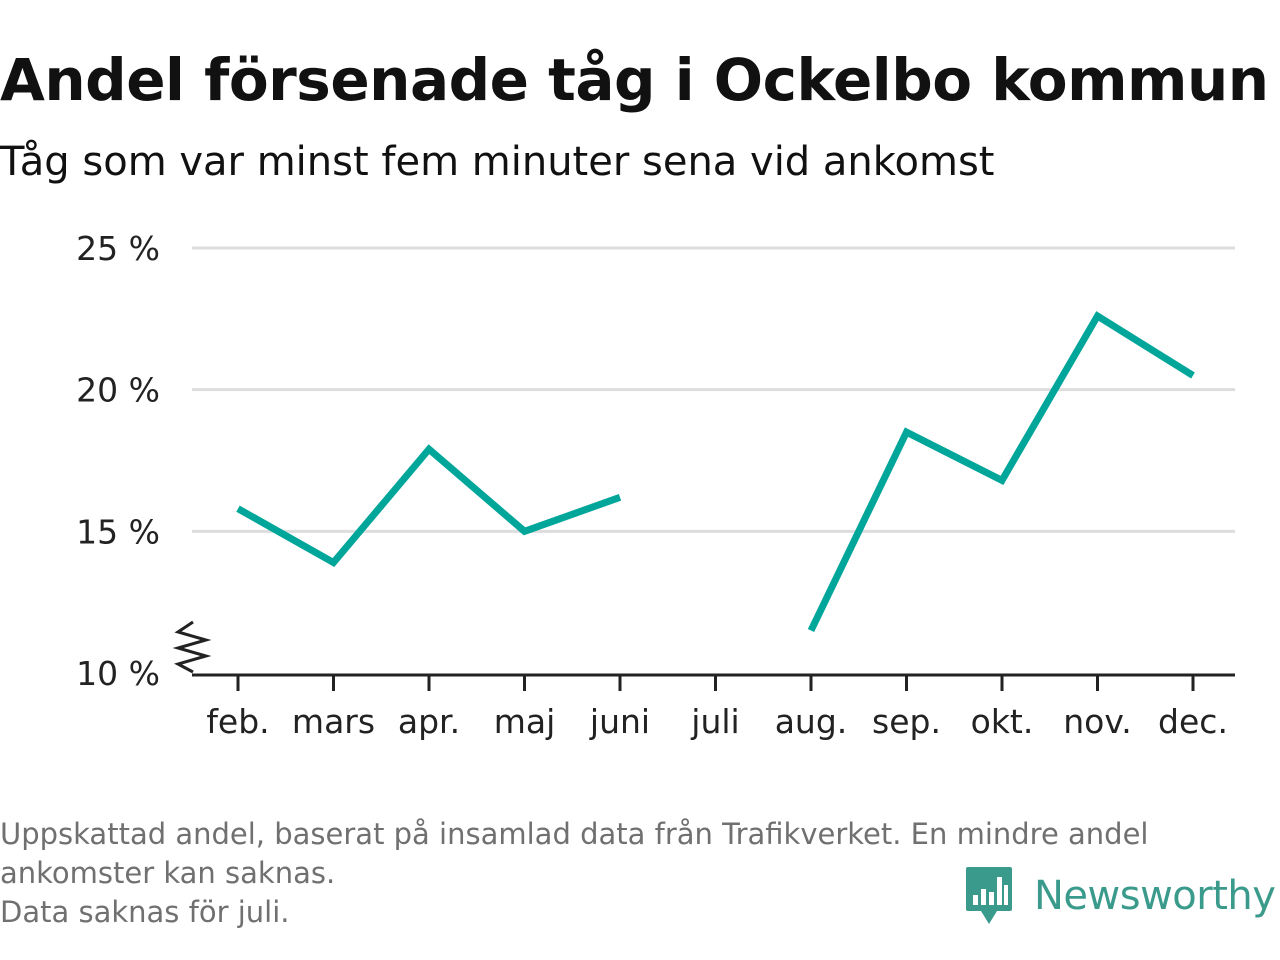 Image resolution: width=1280 pixels, height=960 pixels. Describe the element at coordinates (192, 647) in the screenshot. I see `axis-break-icon` at that location.